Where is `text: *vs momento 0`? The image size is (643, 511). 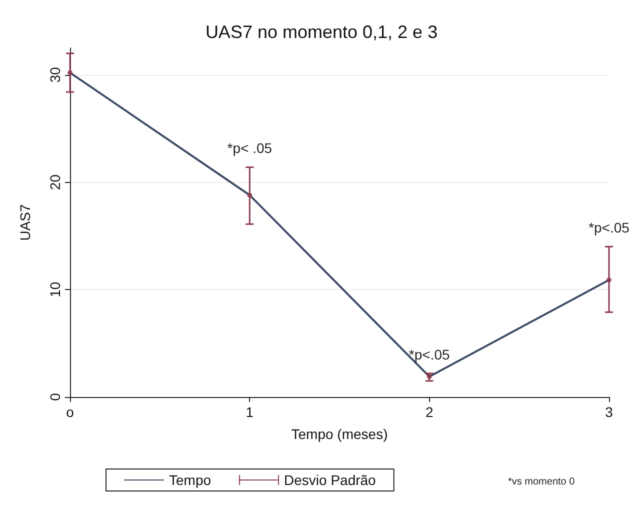 text: *vs momento 0 is located at coordinates (542, 482).